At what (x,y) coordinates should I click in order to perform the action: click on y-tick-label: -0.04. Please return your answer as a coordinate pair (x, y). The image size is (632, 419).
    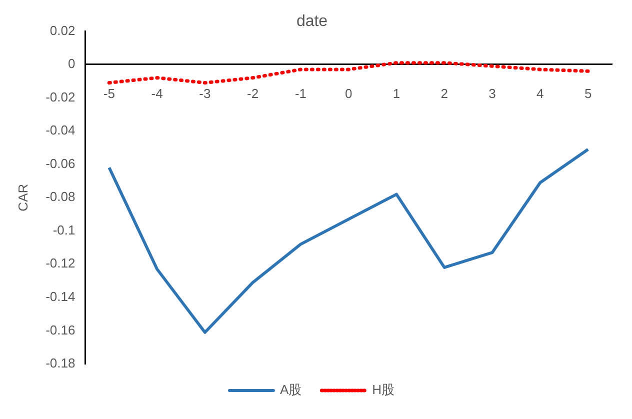
    Looking at the image, I should click on (61, 130).